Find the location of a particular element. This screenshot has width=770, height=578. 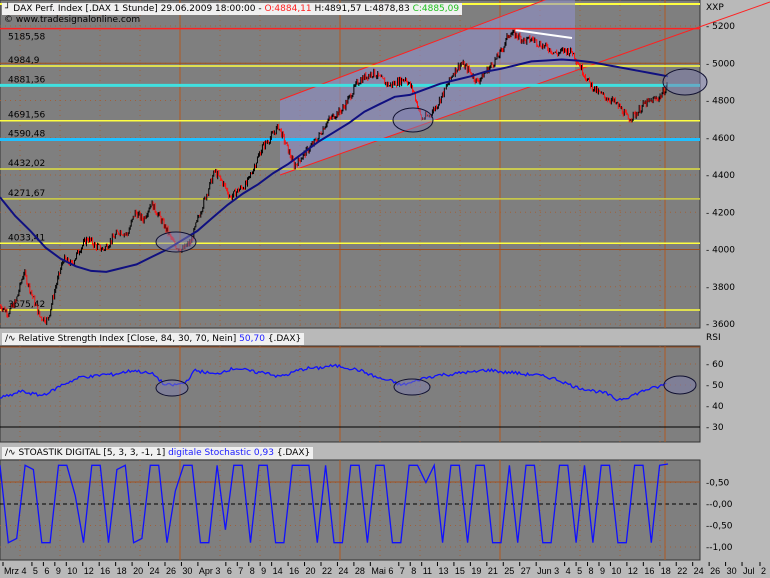

stoch-tick: --1,00 is located at coordinates (719, 548).